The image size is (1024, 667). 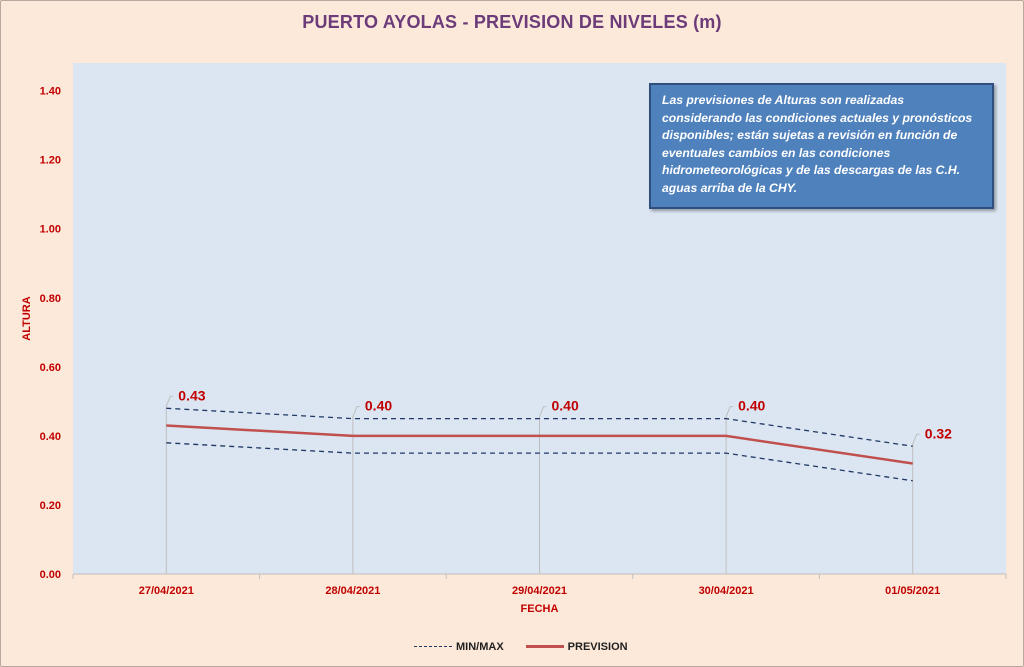 What do you see at coordinates (191, 395) in the screenshot?
I see `data-label: 0.43` at bounding box center [191, 395].